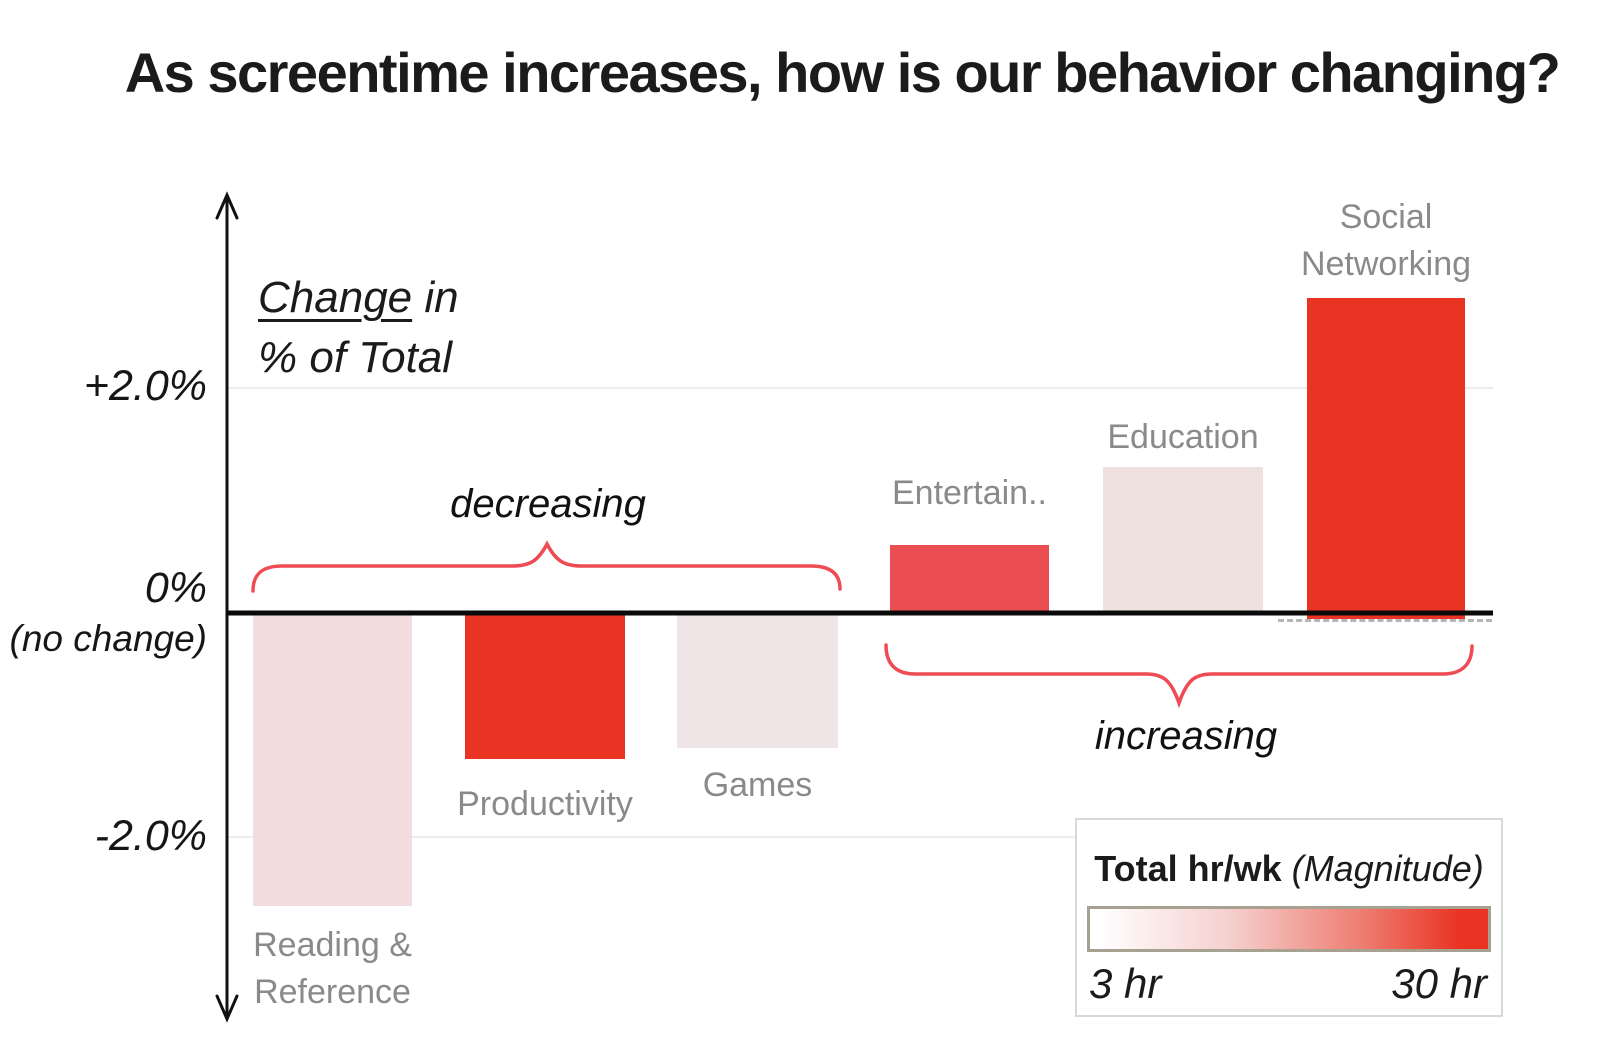  I want to click on bar-social-networking, so click(1386, 458).